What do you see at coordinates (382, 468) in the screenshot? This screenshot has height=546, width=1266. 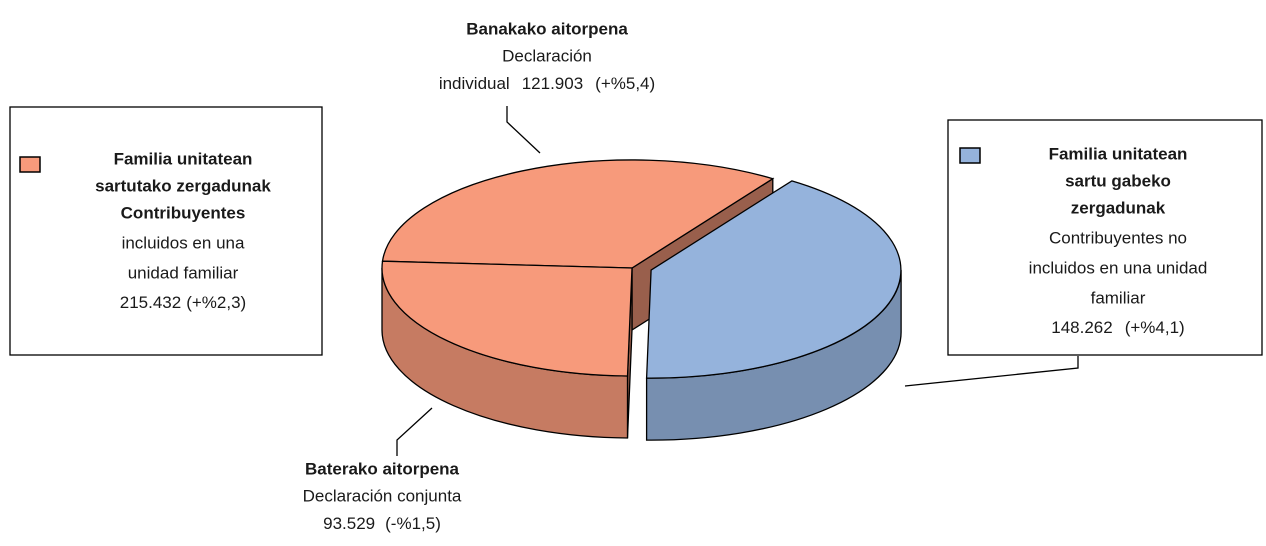 I see `slice-label: Baterako aitorpena` at bounding box center [382, 468].